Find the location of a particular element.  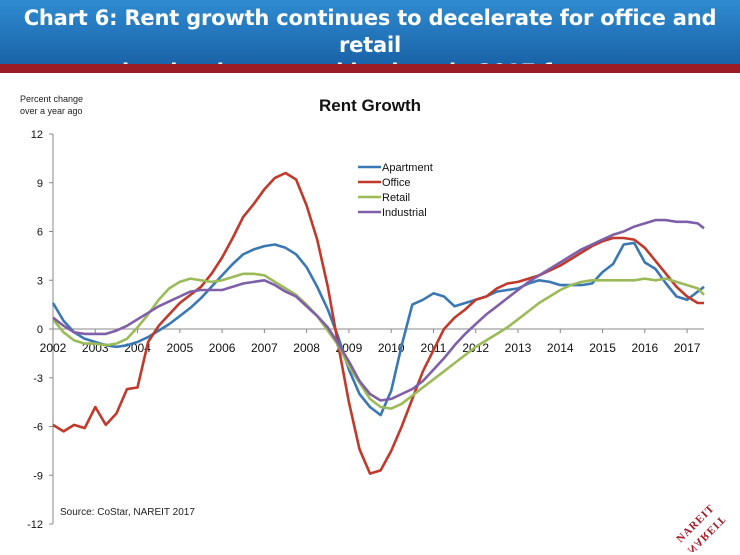

legend-label-office: Office is located at coordinates (396, 183).